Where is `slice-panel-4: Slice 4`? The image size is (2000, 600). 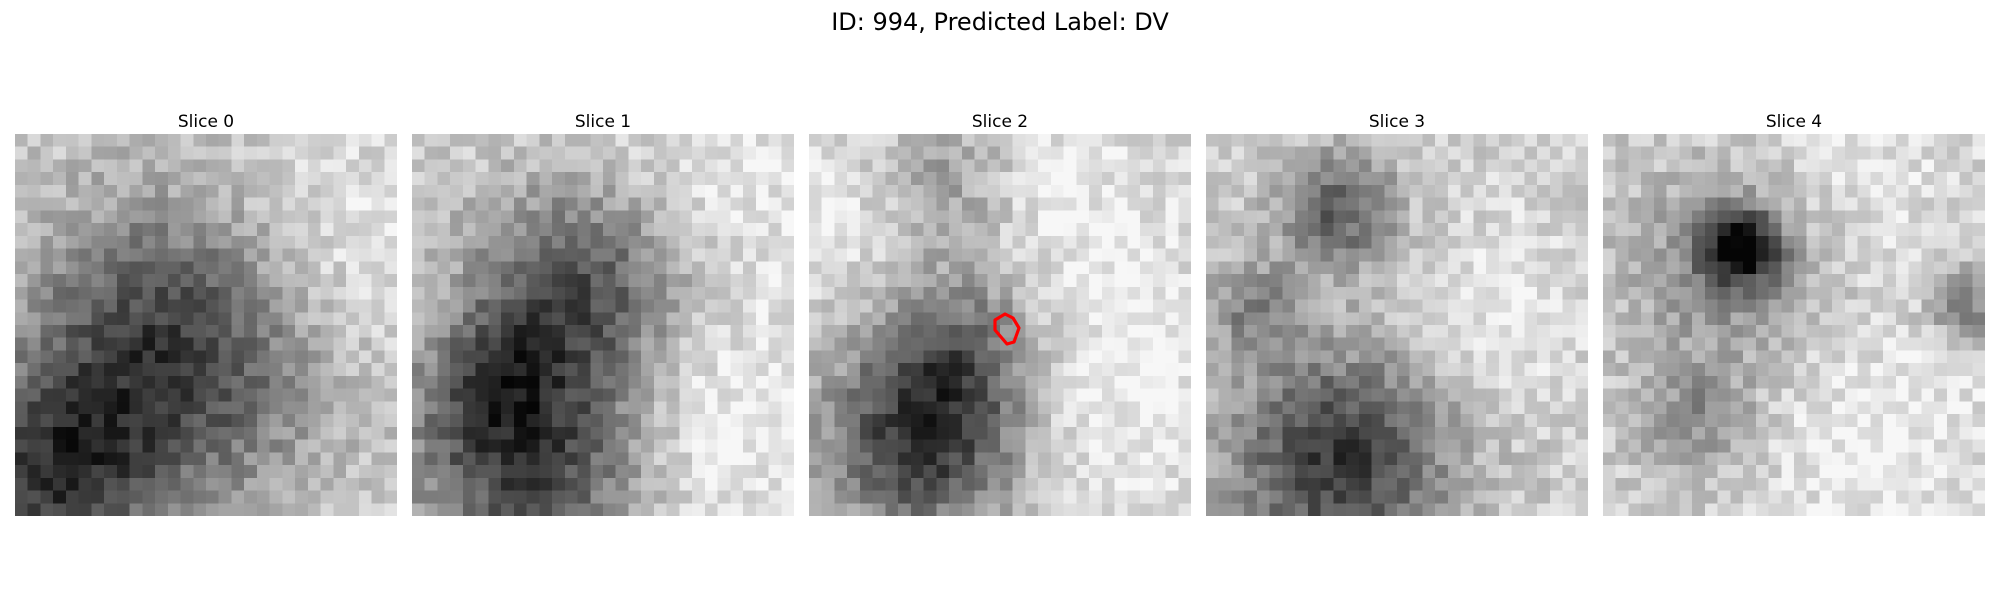 slice-panel-4: Slice 4 is located at coordinates (1794, 313).